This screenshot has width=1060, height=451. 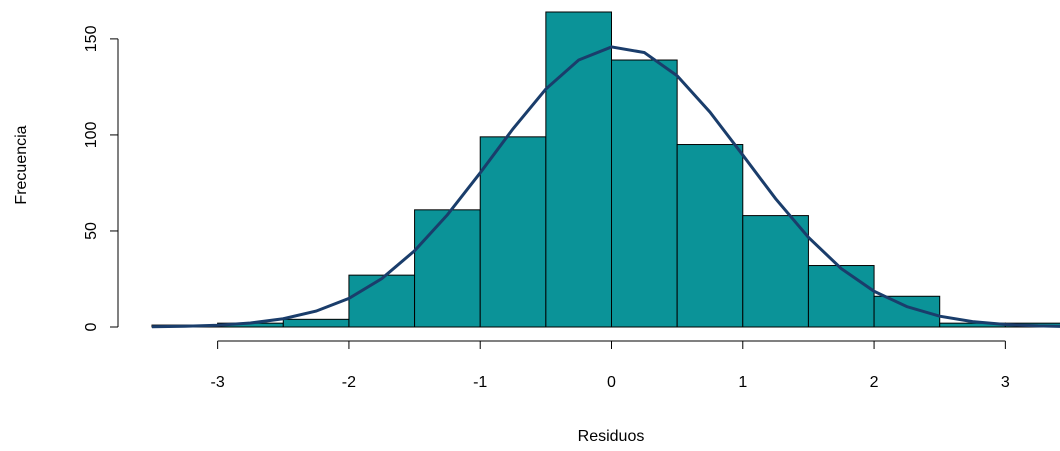 What do you see at coordinates (91, 38) in the screenshot?
I see `y-tick-label: 150` at bounding box center [91, 38].